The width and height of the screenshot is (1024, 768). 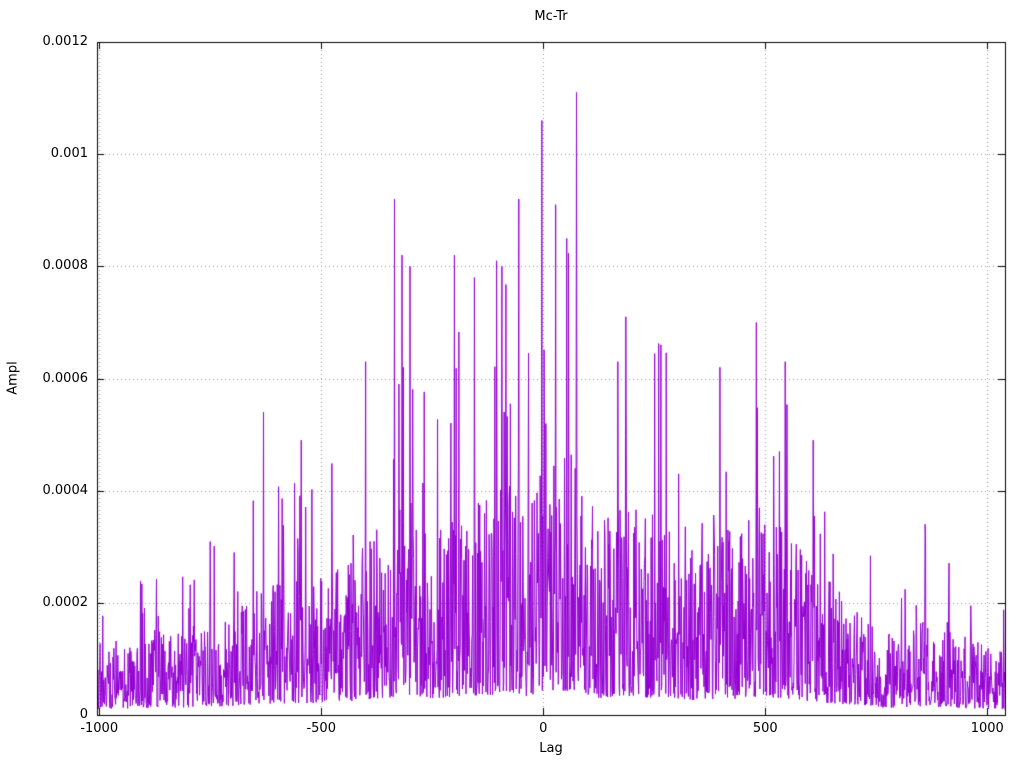 What do you see at coordinates (13, 378) in the screenshot?
I see `y-axis-label: Ampl` at bounding box center [13, 378].